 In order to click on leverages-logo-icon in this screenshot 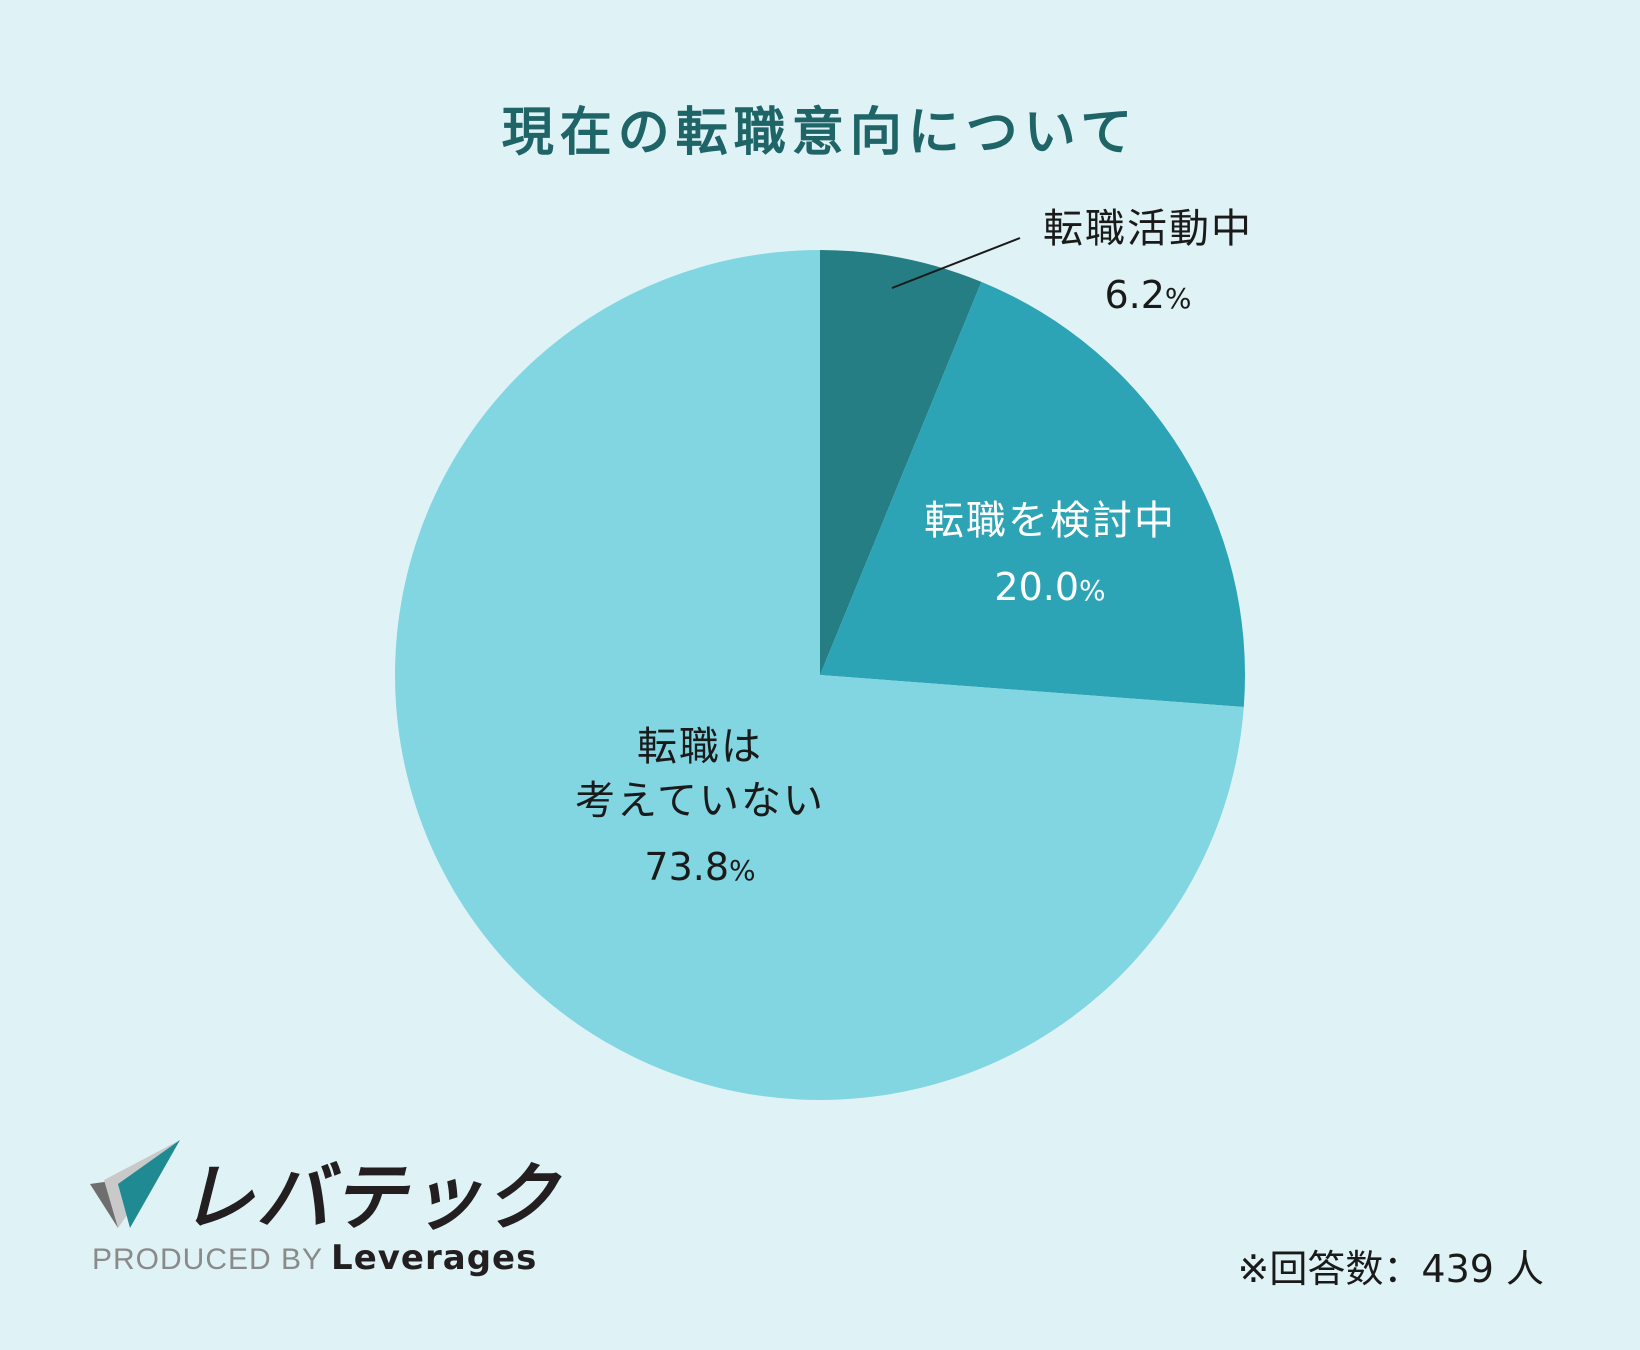, I will do `click(135, 1184)`.